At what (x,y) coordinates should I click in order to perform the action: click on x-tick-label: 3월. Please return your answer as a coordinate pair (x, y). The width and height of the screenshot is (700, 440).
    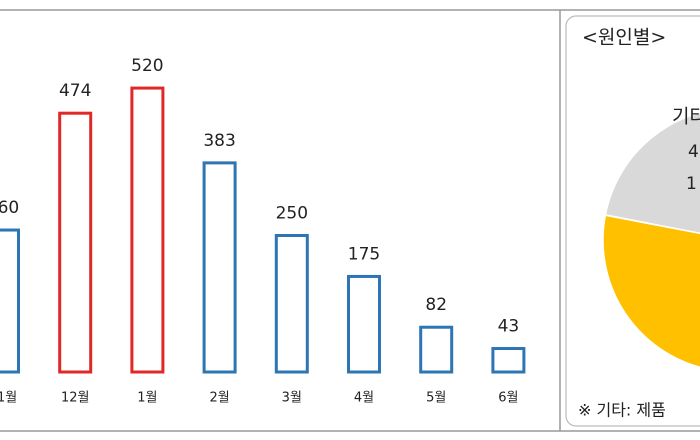
    Looking at the image, I should click on (292, 398).